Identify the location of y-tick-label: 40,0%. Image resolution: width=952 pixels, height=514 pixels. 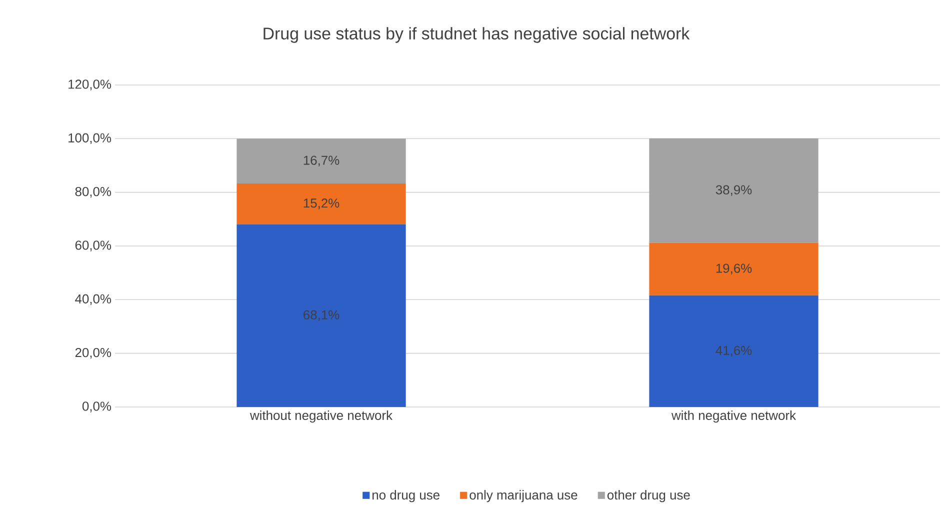
(93, 299).